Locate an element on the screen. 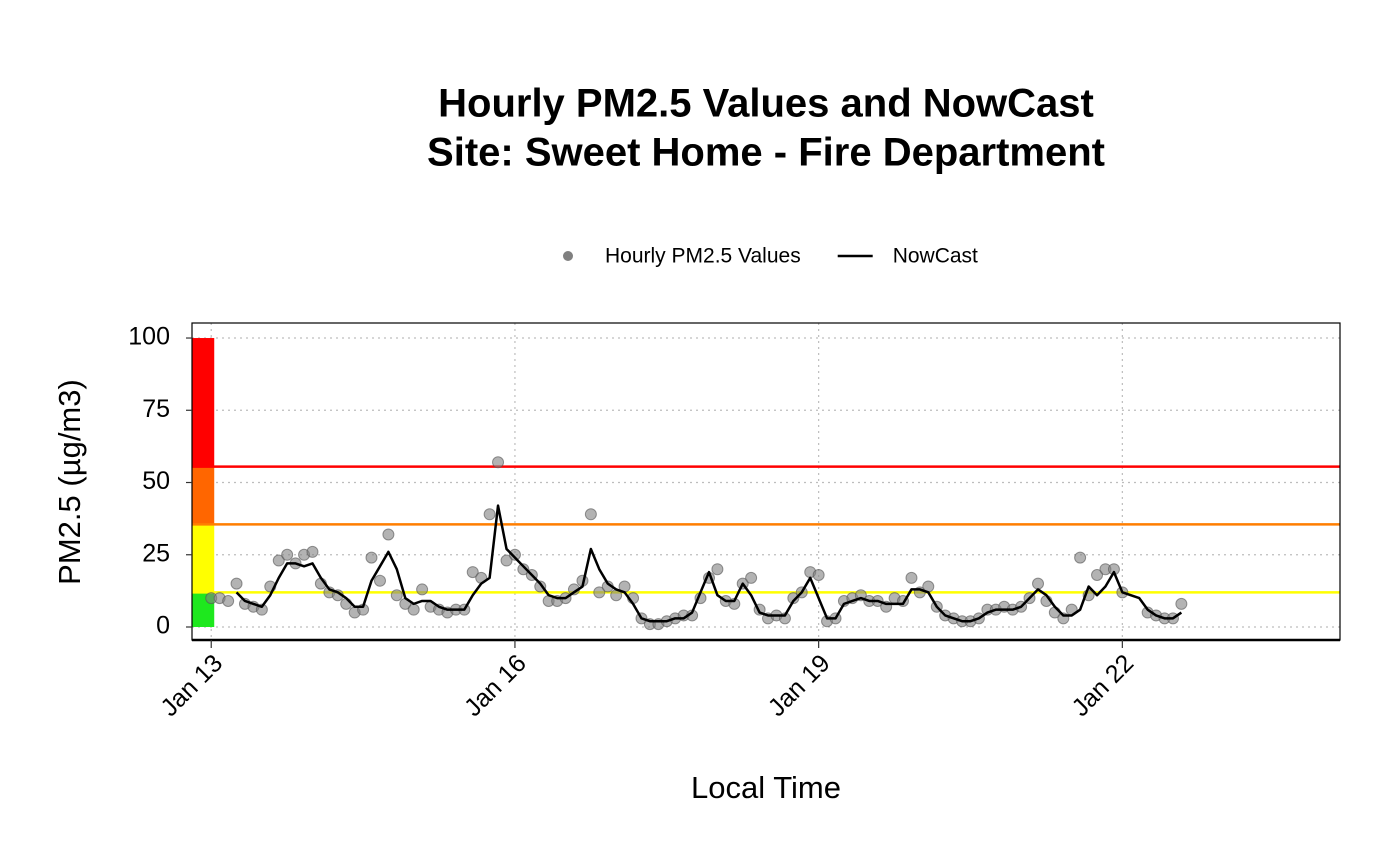 This screenshot has height=866, width=1400. y-tick-label: 25 is located at coordinates (156, 553).